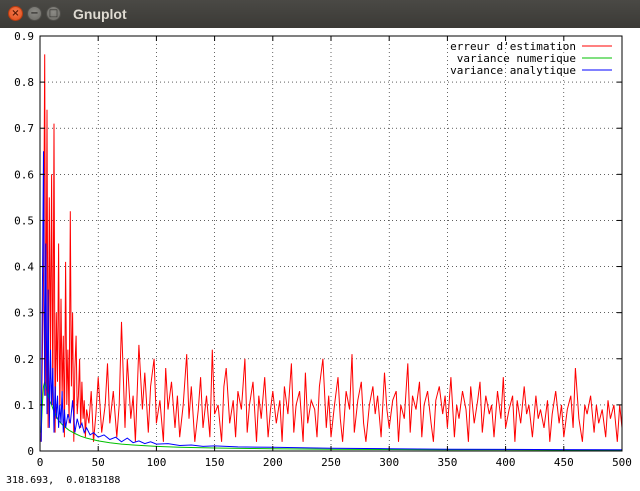  What do you see at coordinates (564, 462) in the screenshot?
I see `x-tick-label: 450` at bounding box center [564, 462].